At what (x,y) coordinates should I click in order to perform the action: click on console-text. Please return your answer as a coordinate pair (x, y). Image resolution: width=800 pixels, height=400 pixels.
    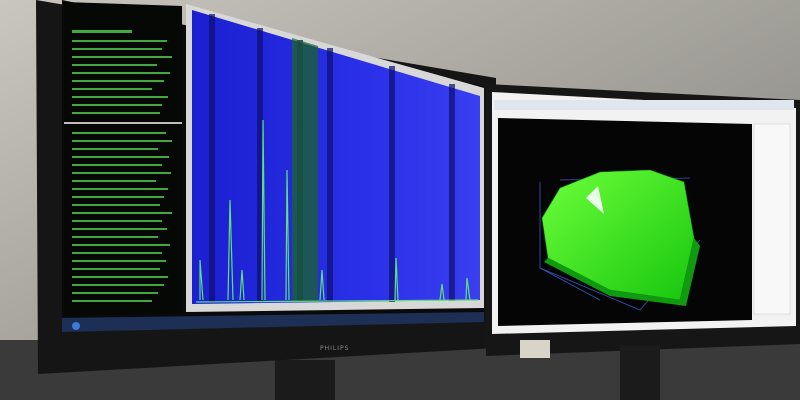
    Looking at the image, I should click on (123, 166).